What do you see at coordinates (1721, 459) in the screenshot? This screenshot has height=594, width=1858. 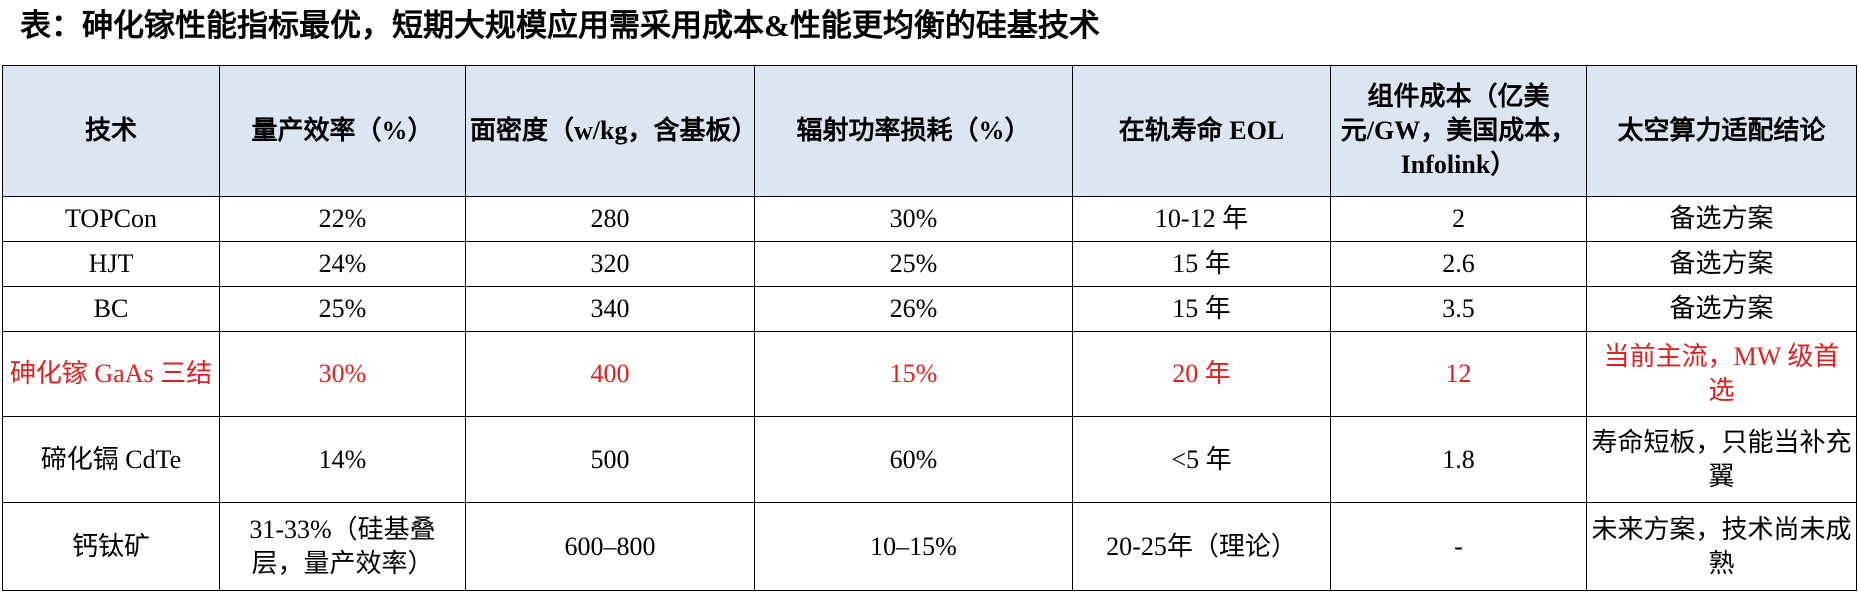 I see `table-cell: 寿命短板，只能当补充翼` at bounding box center [1721, 459].